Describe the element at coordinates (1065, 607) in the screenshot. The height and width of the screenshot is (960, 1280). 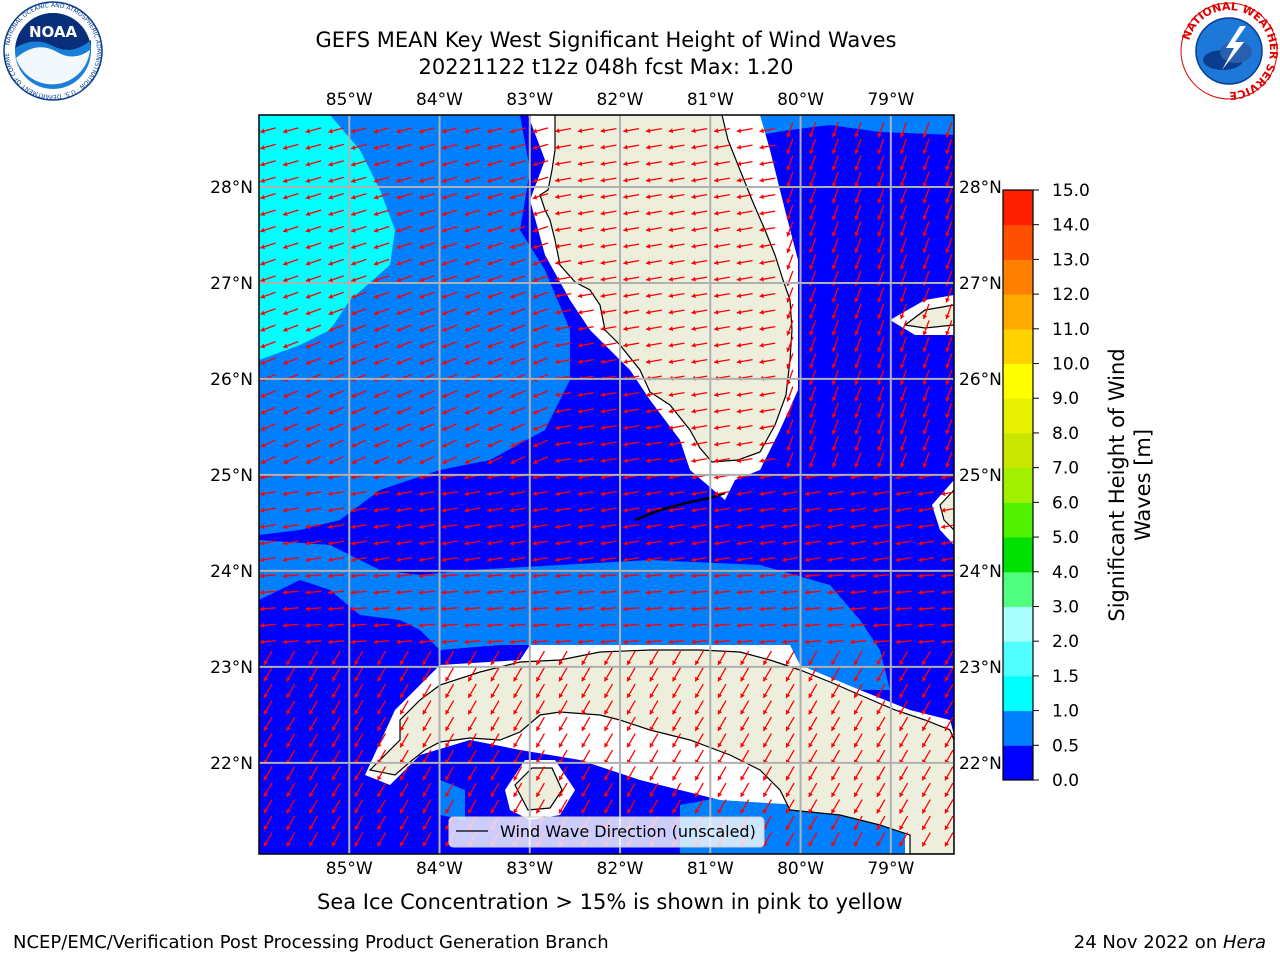
I see `colorbar-tick-label: 3.0` at that location.